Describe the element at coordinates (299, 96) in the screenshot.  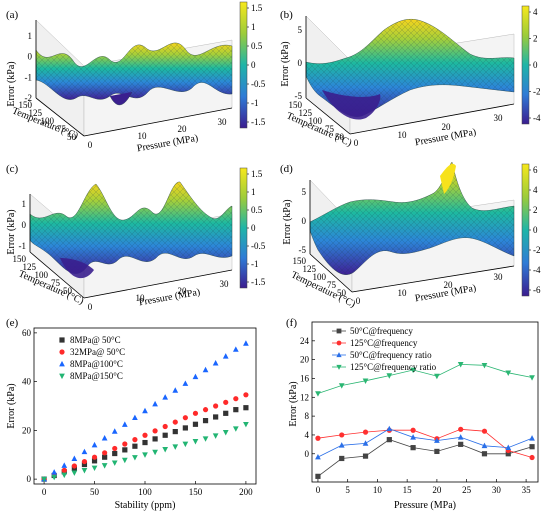
I see `ztick-label: -5` at that location.